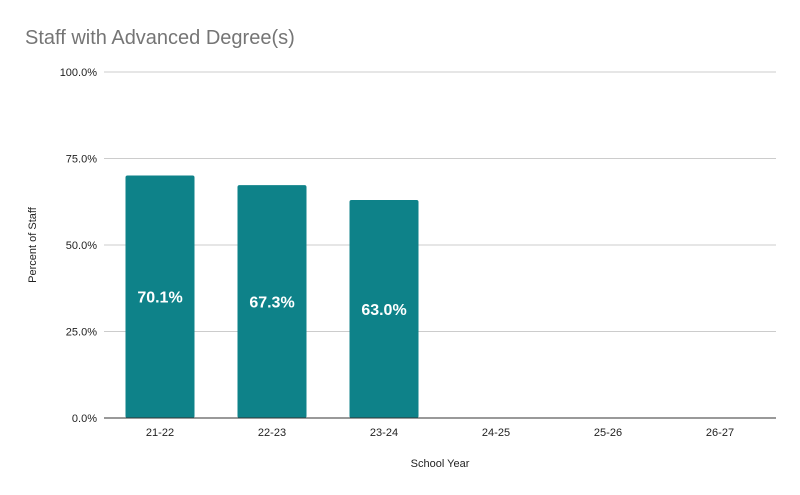  Describe the element at coordinates (79, 73) in the screenshot. I see `y-tick-label: 100.0%` at that location.